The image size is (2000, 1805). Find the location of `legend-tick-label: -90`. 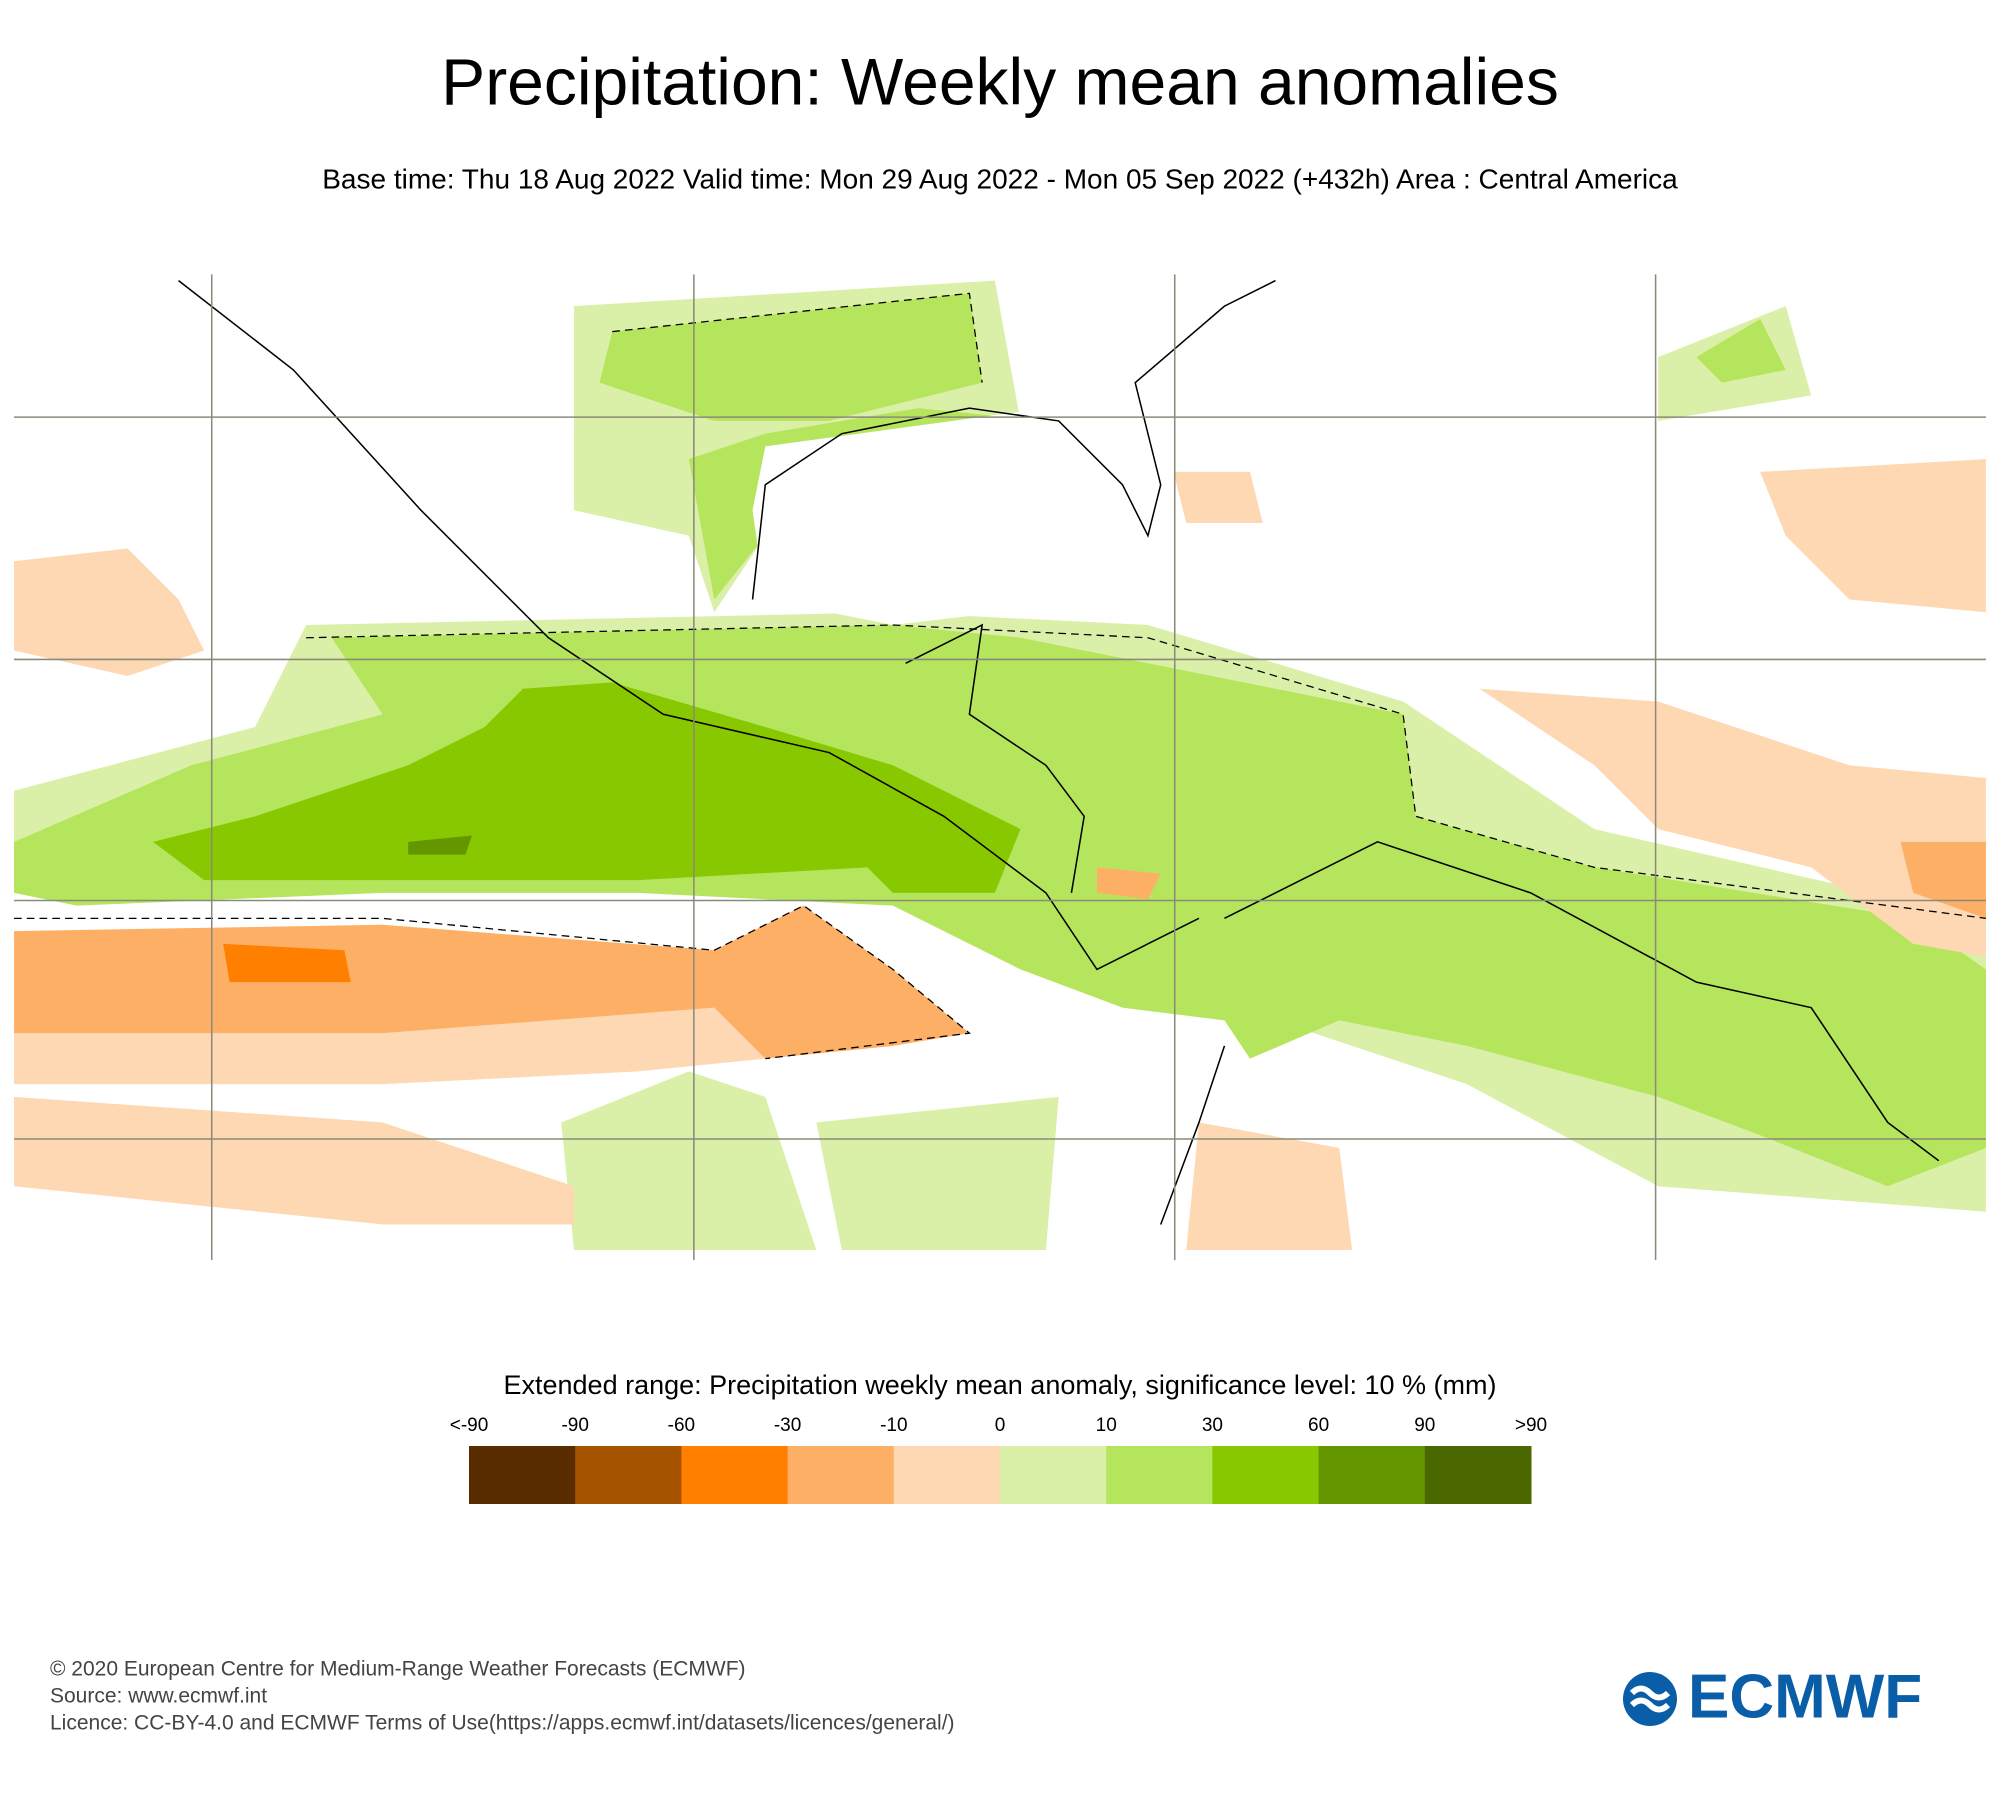

legend-tick-label: -90 is located at coordinates (574, 1425).